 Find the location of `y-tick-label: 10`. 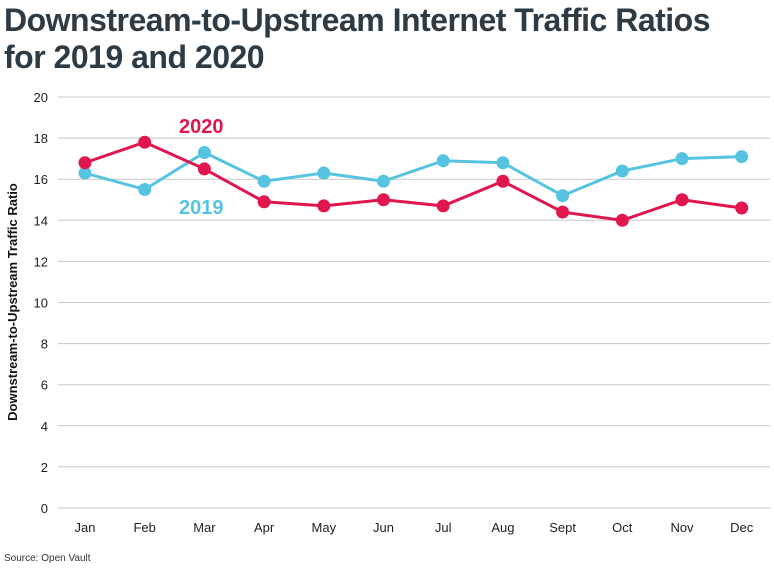

y-tick-label: 10 is located at coordinates (41, 303).